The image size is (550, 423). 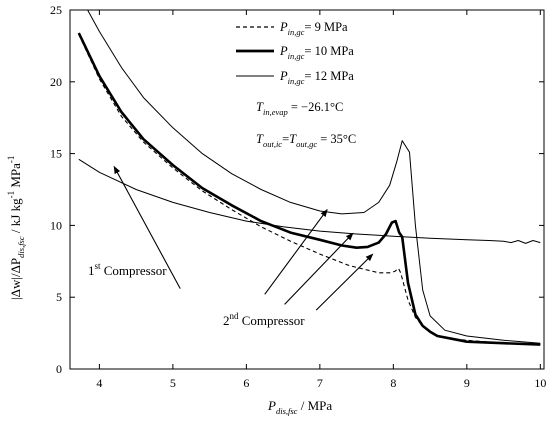 What do you see at coordinates (173, 383) in the screenshot?
I see `x-tick-label: 5` at bounding box center [173, 383].